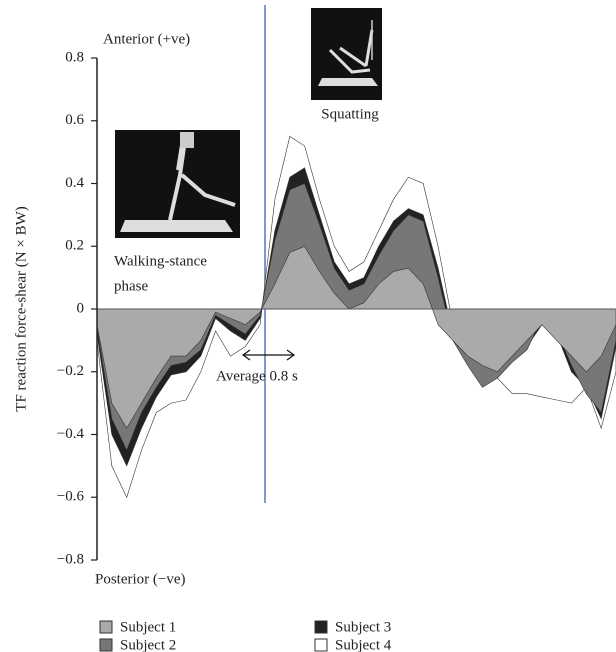 The width and height of the screenshot is (616, 652). I want to click on annotation: Anterior (+ve), so click(146, 39).